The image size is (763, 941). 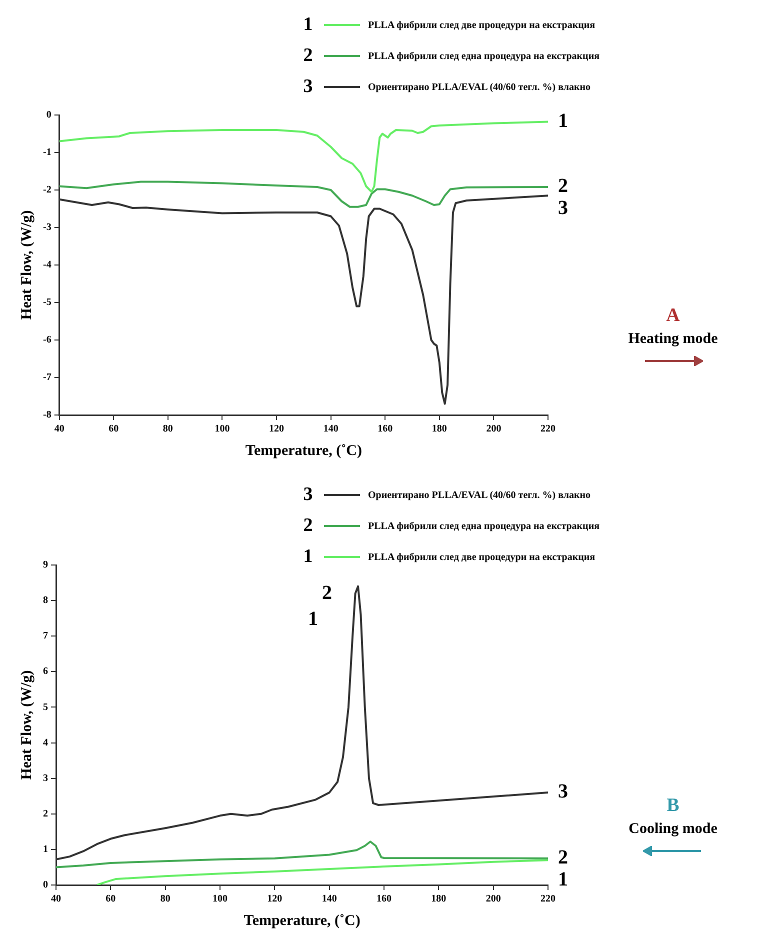 What do you see at coordinates (47, 152) in the screenshot?
I see `y-tick-label: -1` at bounding box center [47, 152].